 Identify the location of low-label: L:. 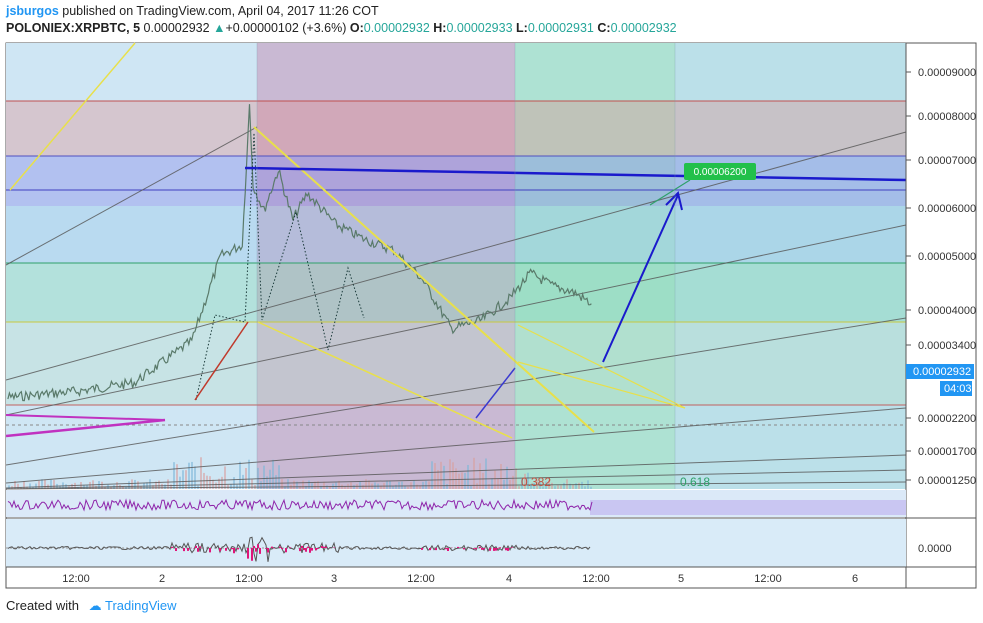
(522, 28).